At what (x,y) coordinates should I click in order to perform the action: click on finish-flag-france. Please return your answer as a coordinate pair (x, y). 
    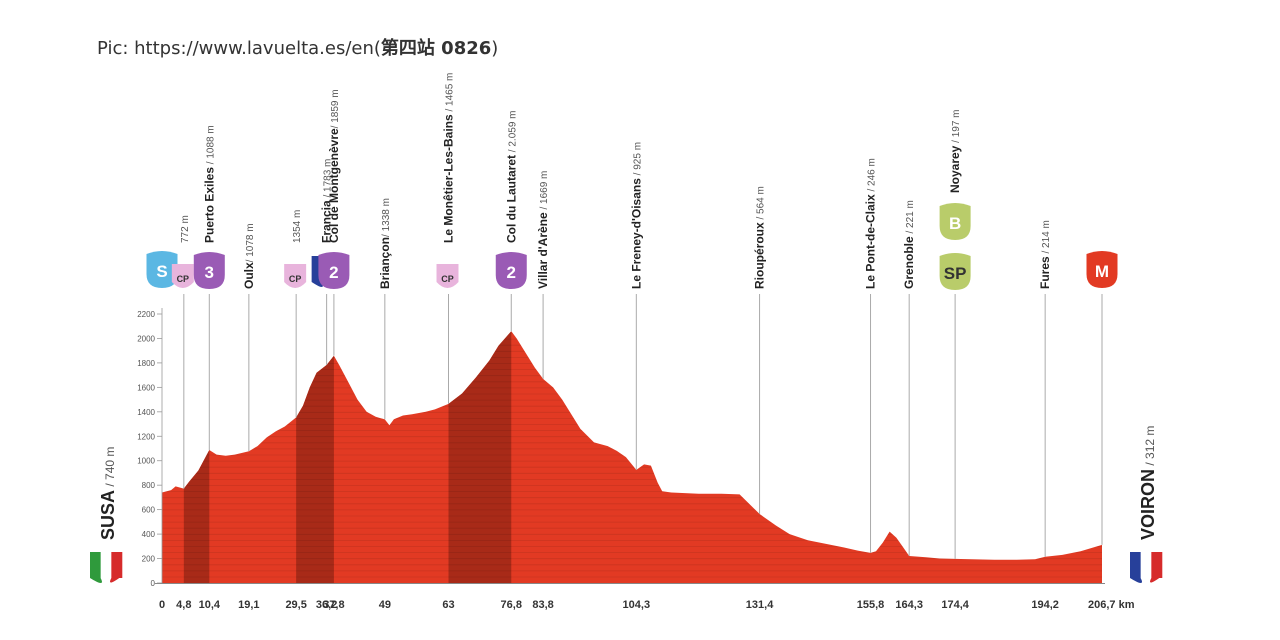
    Looking at the image, I should click on (1146, 567).